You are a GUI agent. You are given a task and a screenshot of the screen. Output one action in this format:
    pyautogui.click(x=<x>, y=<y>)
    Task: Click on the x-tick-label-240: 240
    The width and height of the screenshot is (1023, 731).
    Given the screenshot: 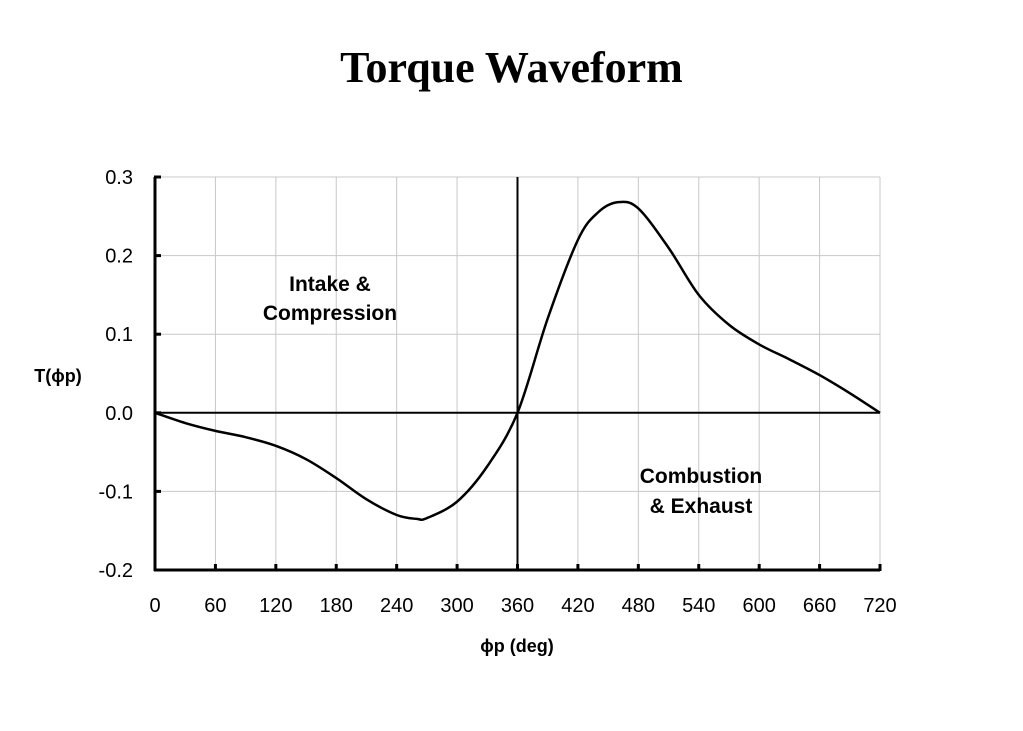 What is the action you would take?
    pyautogui.click(x=396, y=606)
    